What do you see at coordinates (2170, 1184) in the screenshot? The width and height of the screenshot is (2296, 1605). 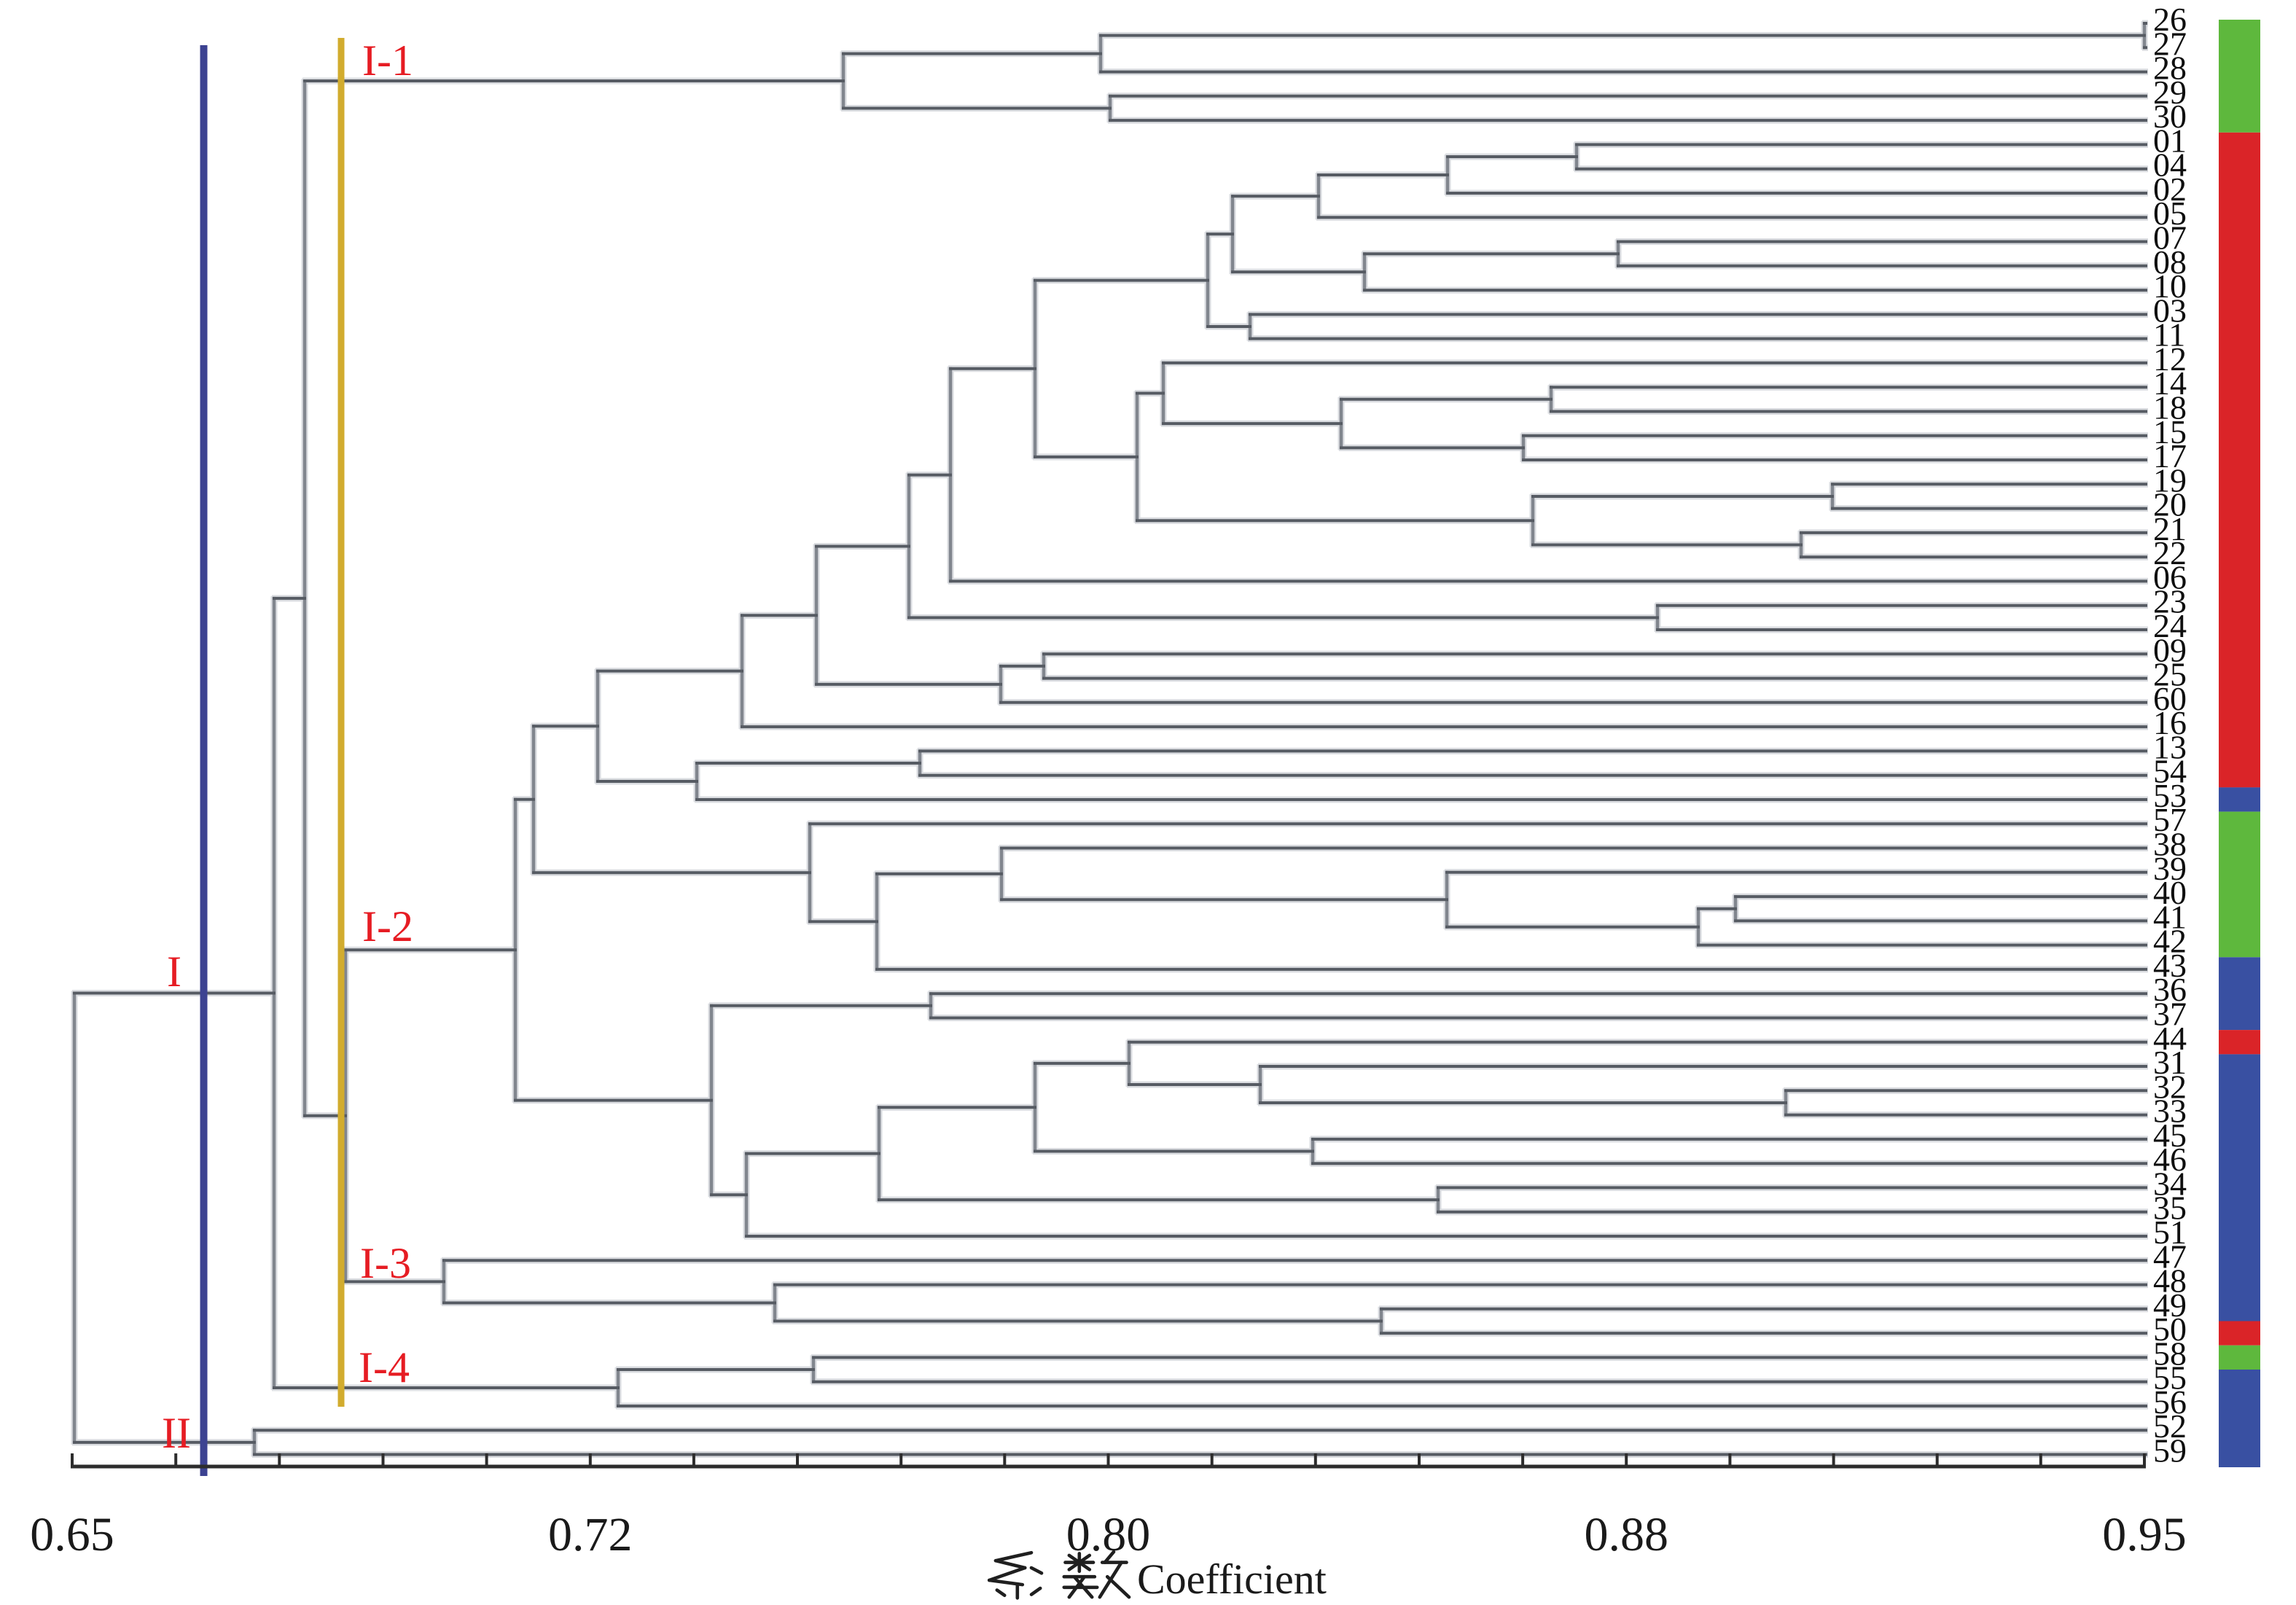 I see `svg-text: 34` at bounding box center [2170, 1184].